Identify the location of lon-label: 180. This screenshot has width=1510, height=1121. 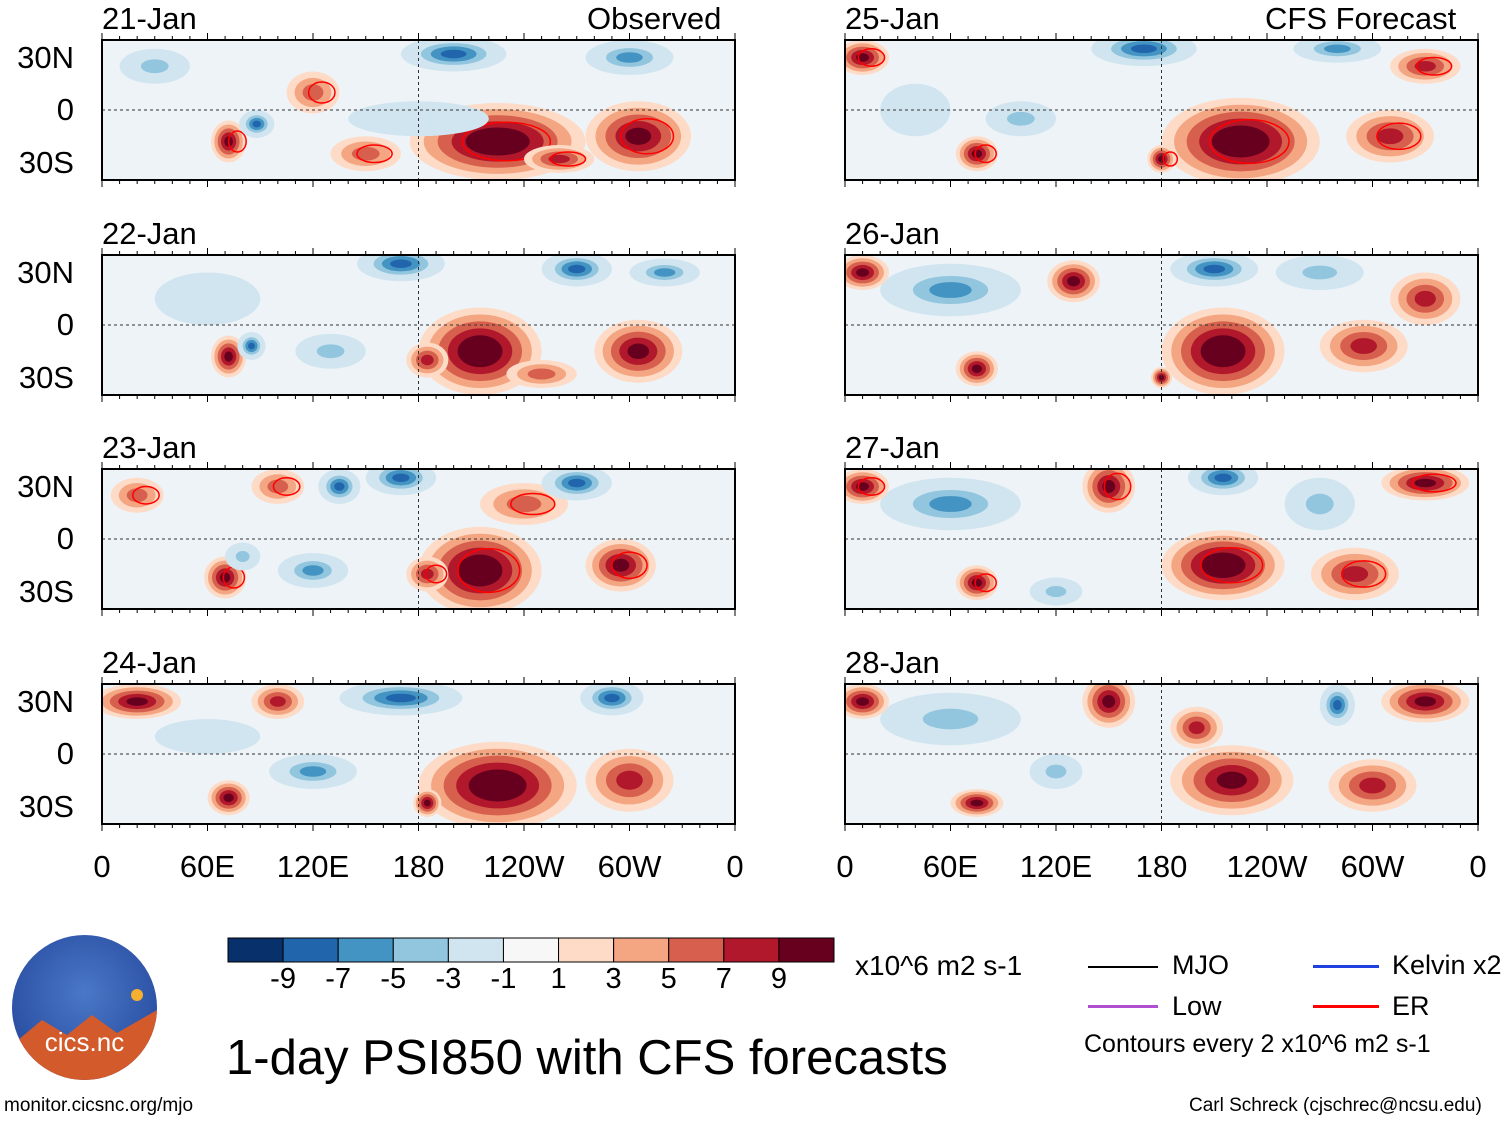
(418, 866).